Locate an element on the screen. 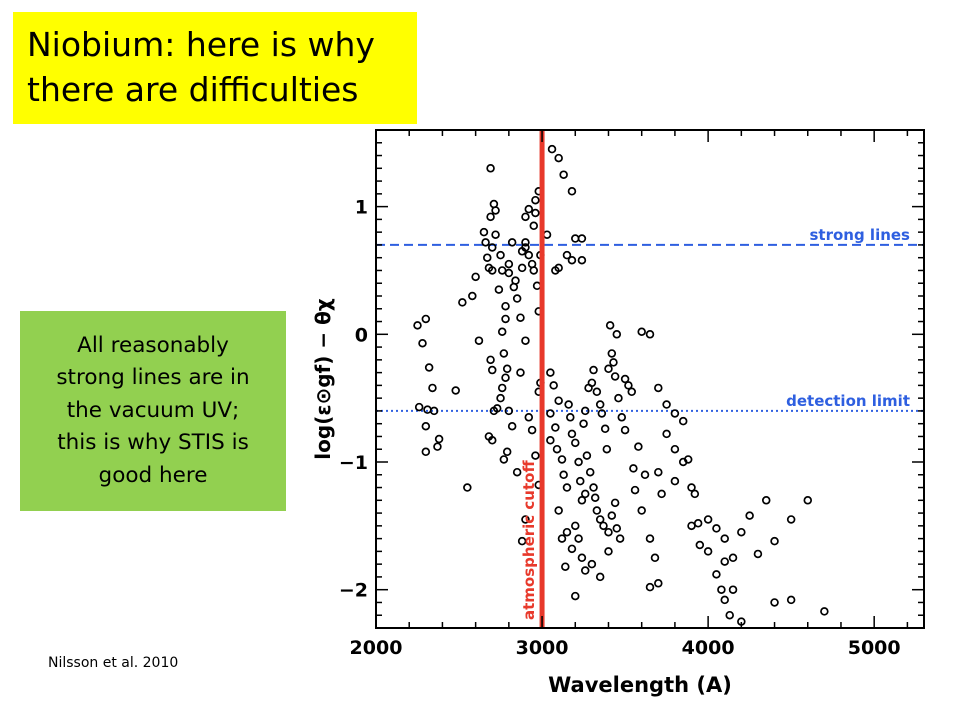 This screenshot has height=720, width=960. note-line-1: All reasonably is located at coordinates (153, 345).